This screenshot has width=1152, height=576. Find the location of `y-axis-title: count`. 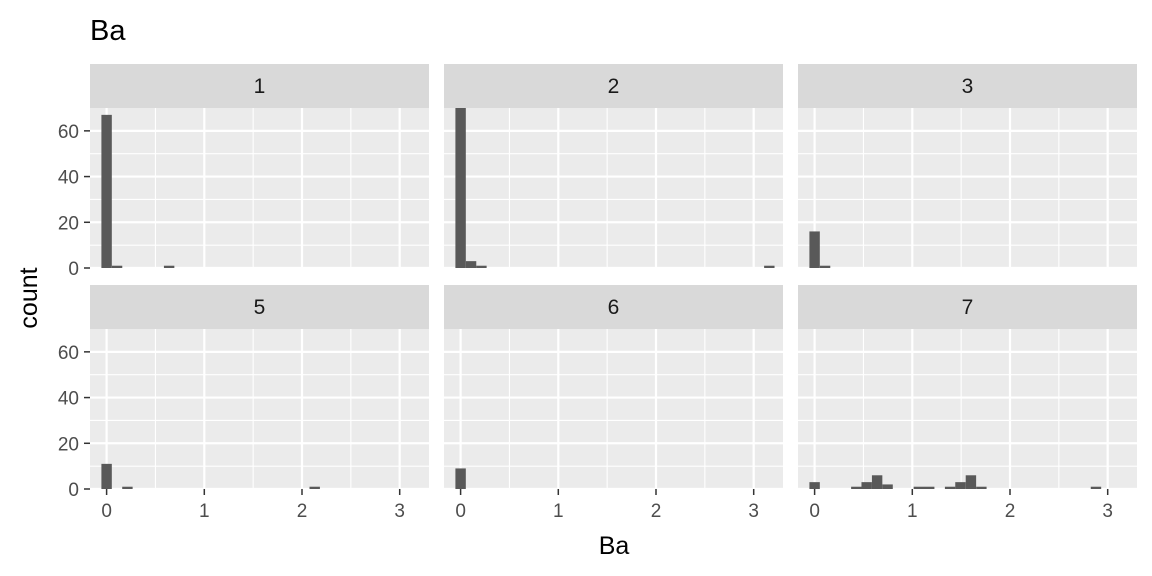

y-axis-title: count is located at coordinates (29, 297).